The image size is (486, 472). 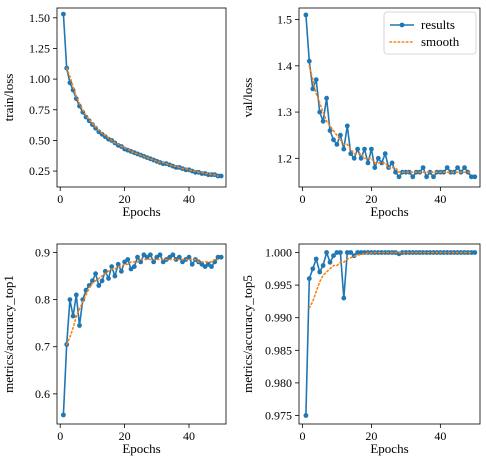 I want to click on y-tick-label: 0.25, so click(x=39, y=171).